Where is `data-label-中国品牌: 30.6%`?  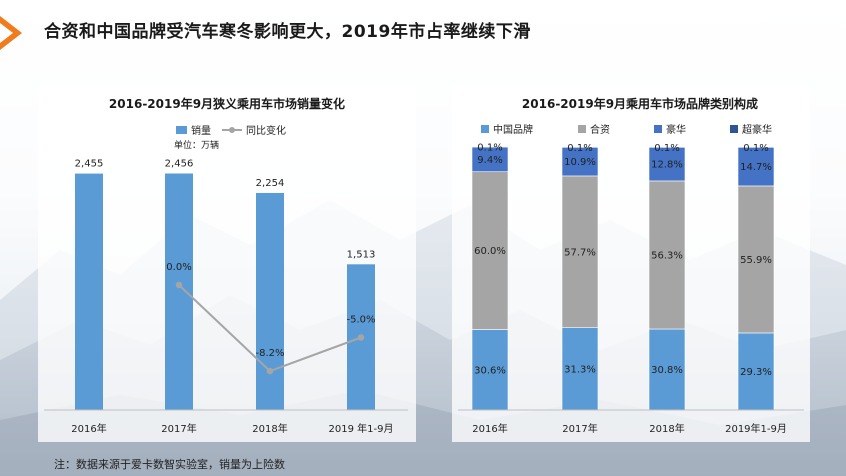 data-label-中国品牌: 30.6% is located at coordinates (490, 370).